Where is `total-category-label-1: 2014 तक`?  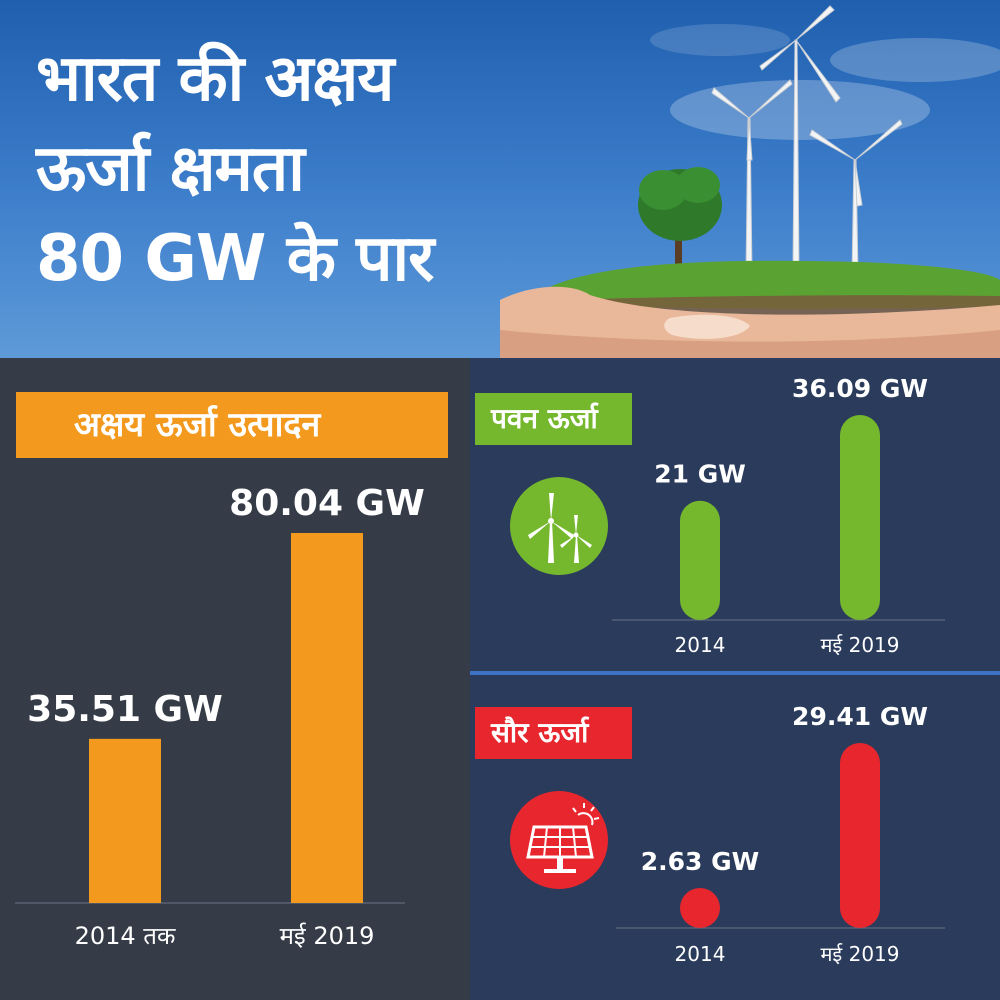 total-category-label-1: 2014 तक is located at coordinates (125, 936).